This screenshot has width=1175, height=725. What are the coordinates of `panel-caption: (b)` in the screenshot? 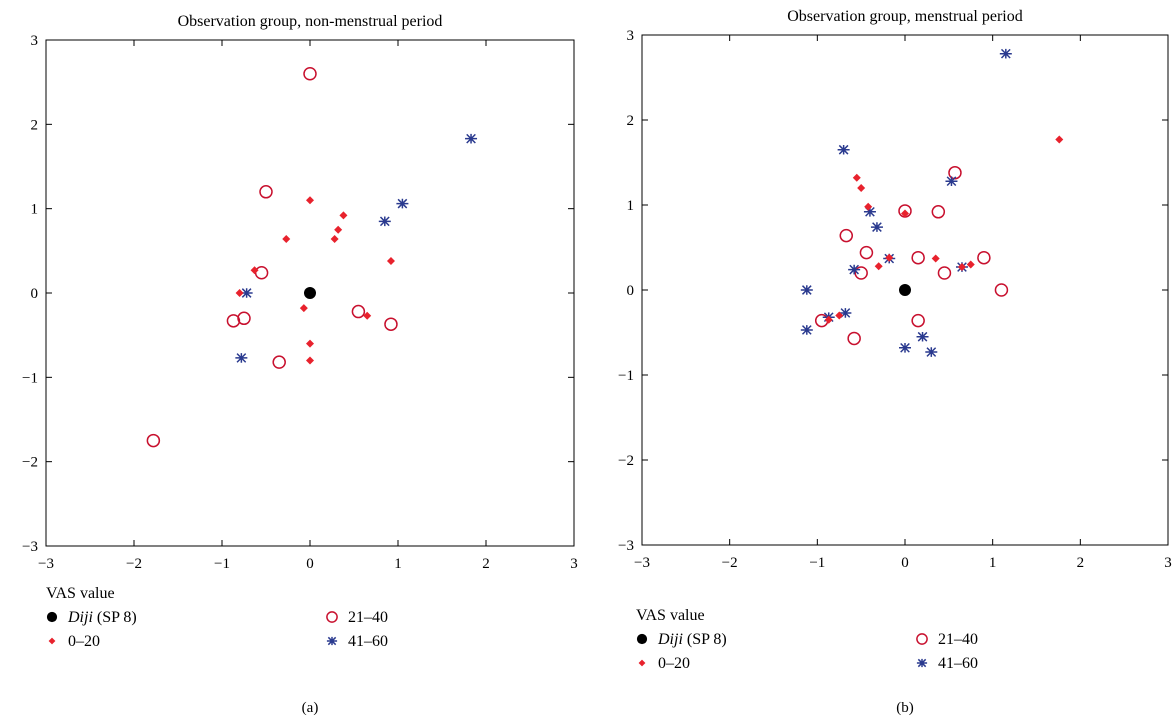 It's located at (905, 708).